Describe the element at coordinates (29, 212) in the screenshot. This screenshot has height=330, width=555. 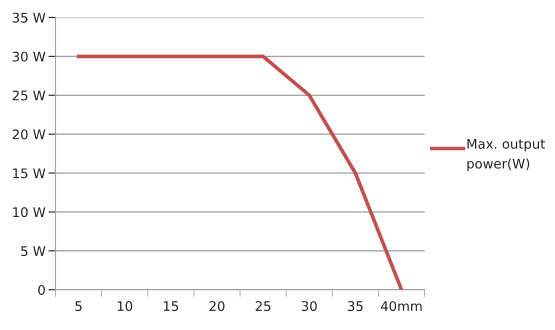
I see `y-tick-label: 10 W` at that location.